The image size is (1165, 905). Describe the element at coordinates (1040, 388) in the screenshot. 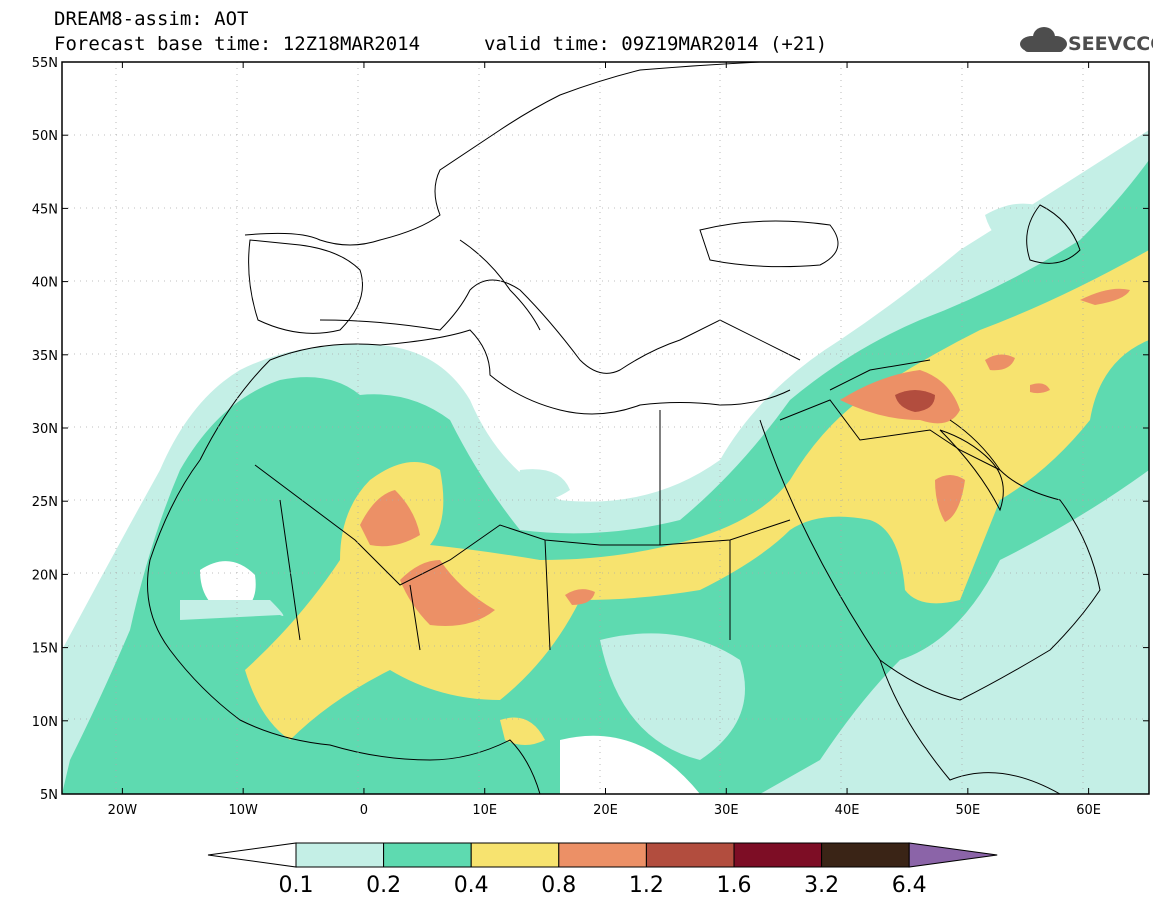

I see `aot-band-0.8h` at that location.